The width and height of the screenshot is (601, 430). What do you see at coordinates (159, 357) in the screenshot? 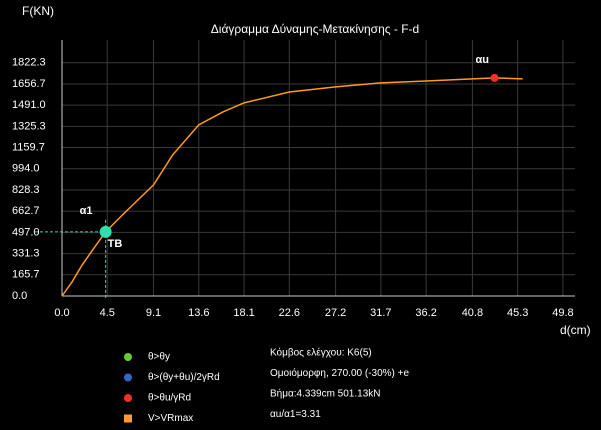
I see `legend-label: θ>θy` at bounding box center [159, 357].